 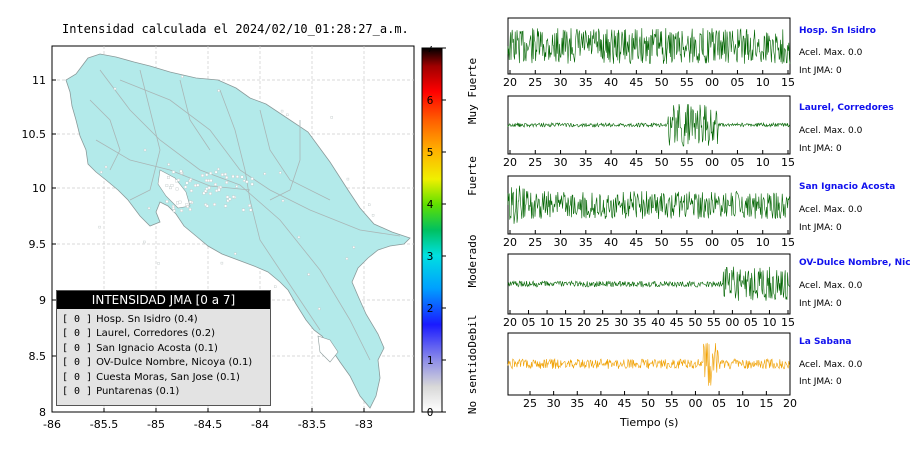 I want to click on legend-item-name: OV-Dulce Nombre, Nicoya (0.1), so click(x=174, y=363).